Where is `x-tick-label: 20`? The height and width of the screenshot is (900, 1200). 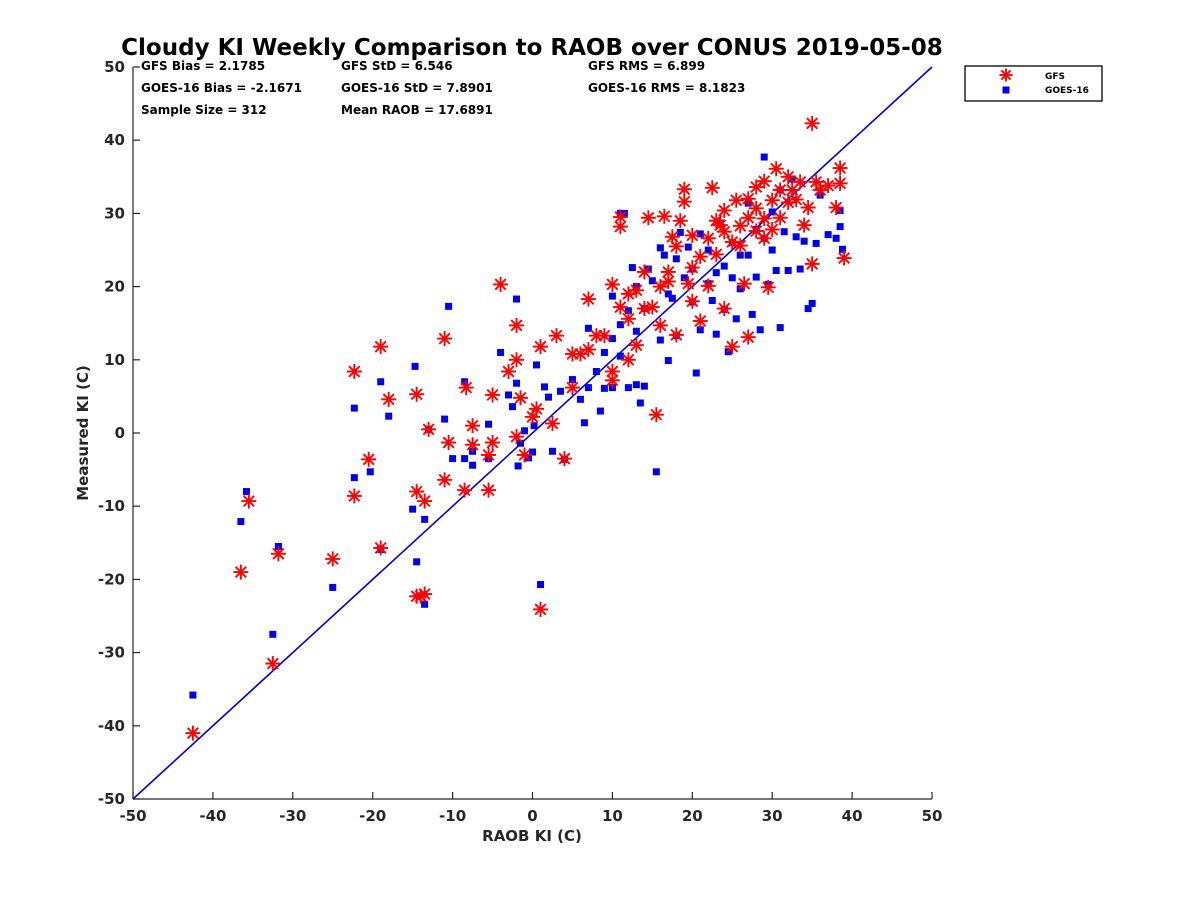 x-tick-label: 20 is located at coordinates (692, 816).